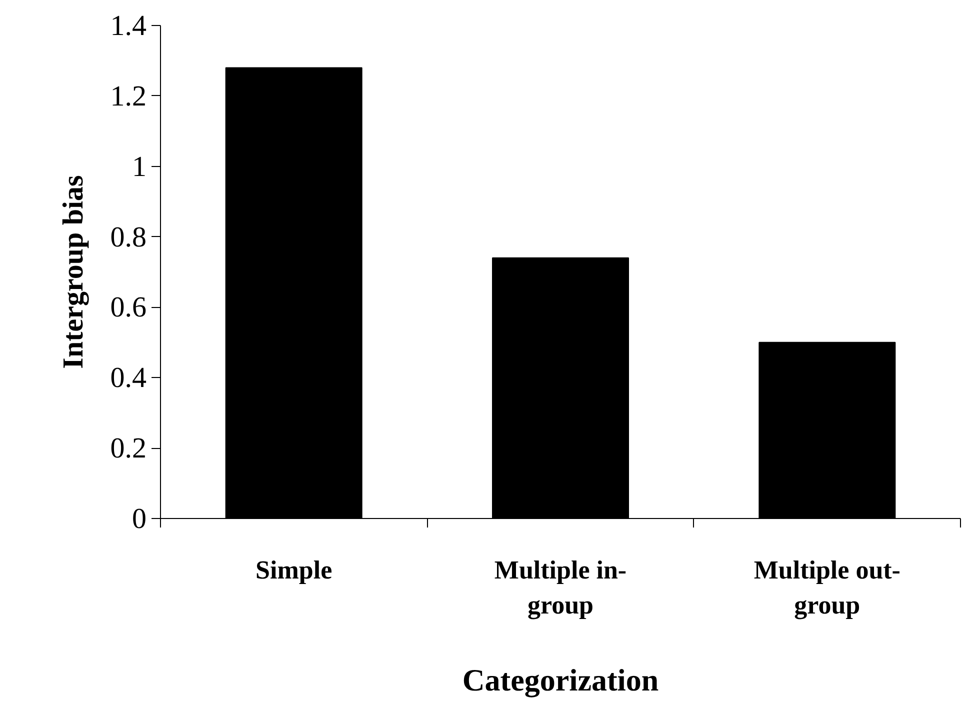 The width and height of the screenshot is (970, 708). Describe the element at coordinates (128, 308) in the screenshot. I see `y-tick-label: 0.6` at that location.